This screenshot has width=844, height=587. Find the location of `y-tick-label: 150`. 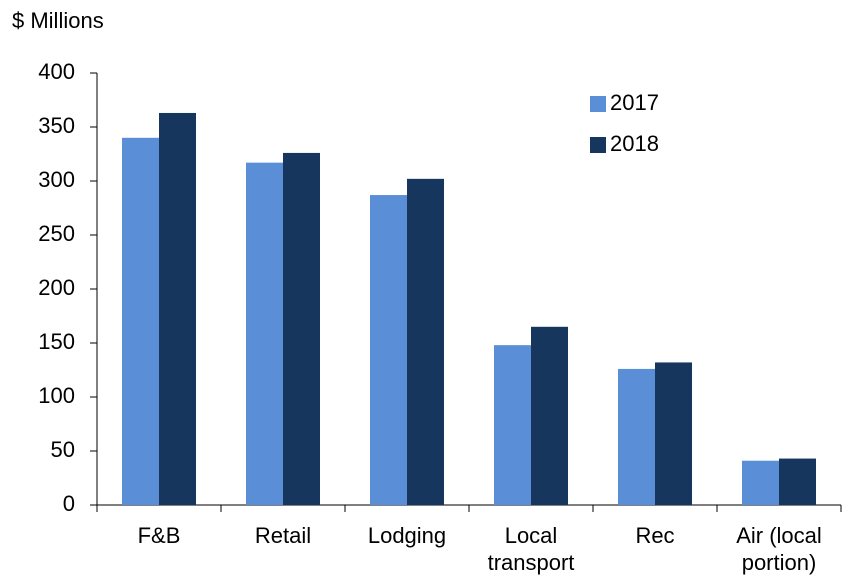

y-tick-label: 150 is located at coordinates (56, 341).